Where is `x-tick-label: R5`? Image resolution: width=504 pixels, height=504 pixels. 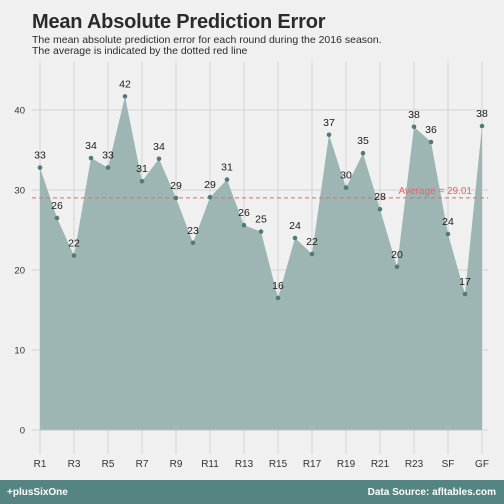 x-tick-label: R5 is located at coordinates (108, 464).